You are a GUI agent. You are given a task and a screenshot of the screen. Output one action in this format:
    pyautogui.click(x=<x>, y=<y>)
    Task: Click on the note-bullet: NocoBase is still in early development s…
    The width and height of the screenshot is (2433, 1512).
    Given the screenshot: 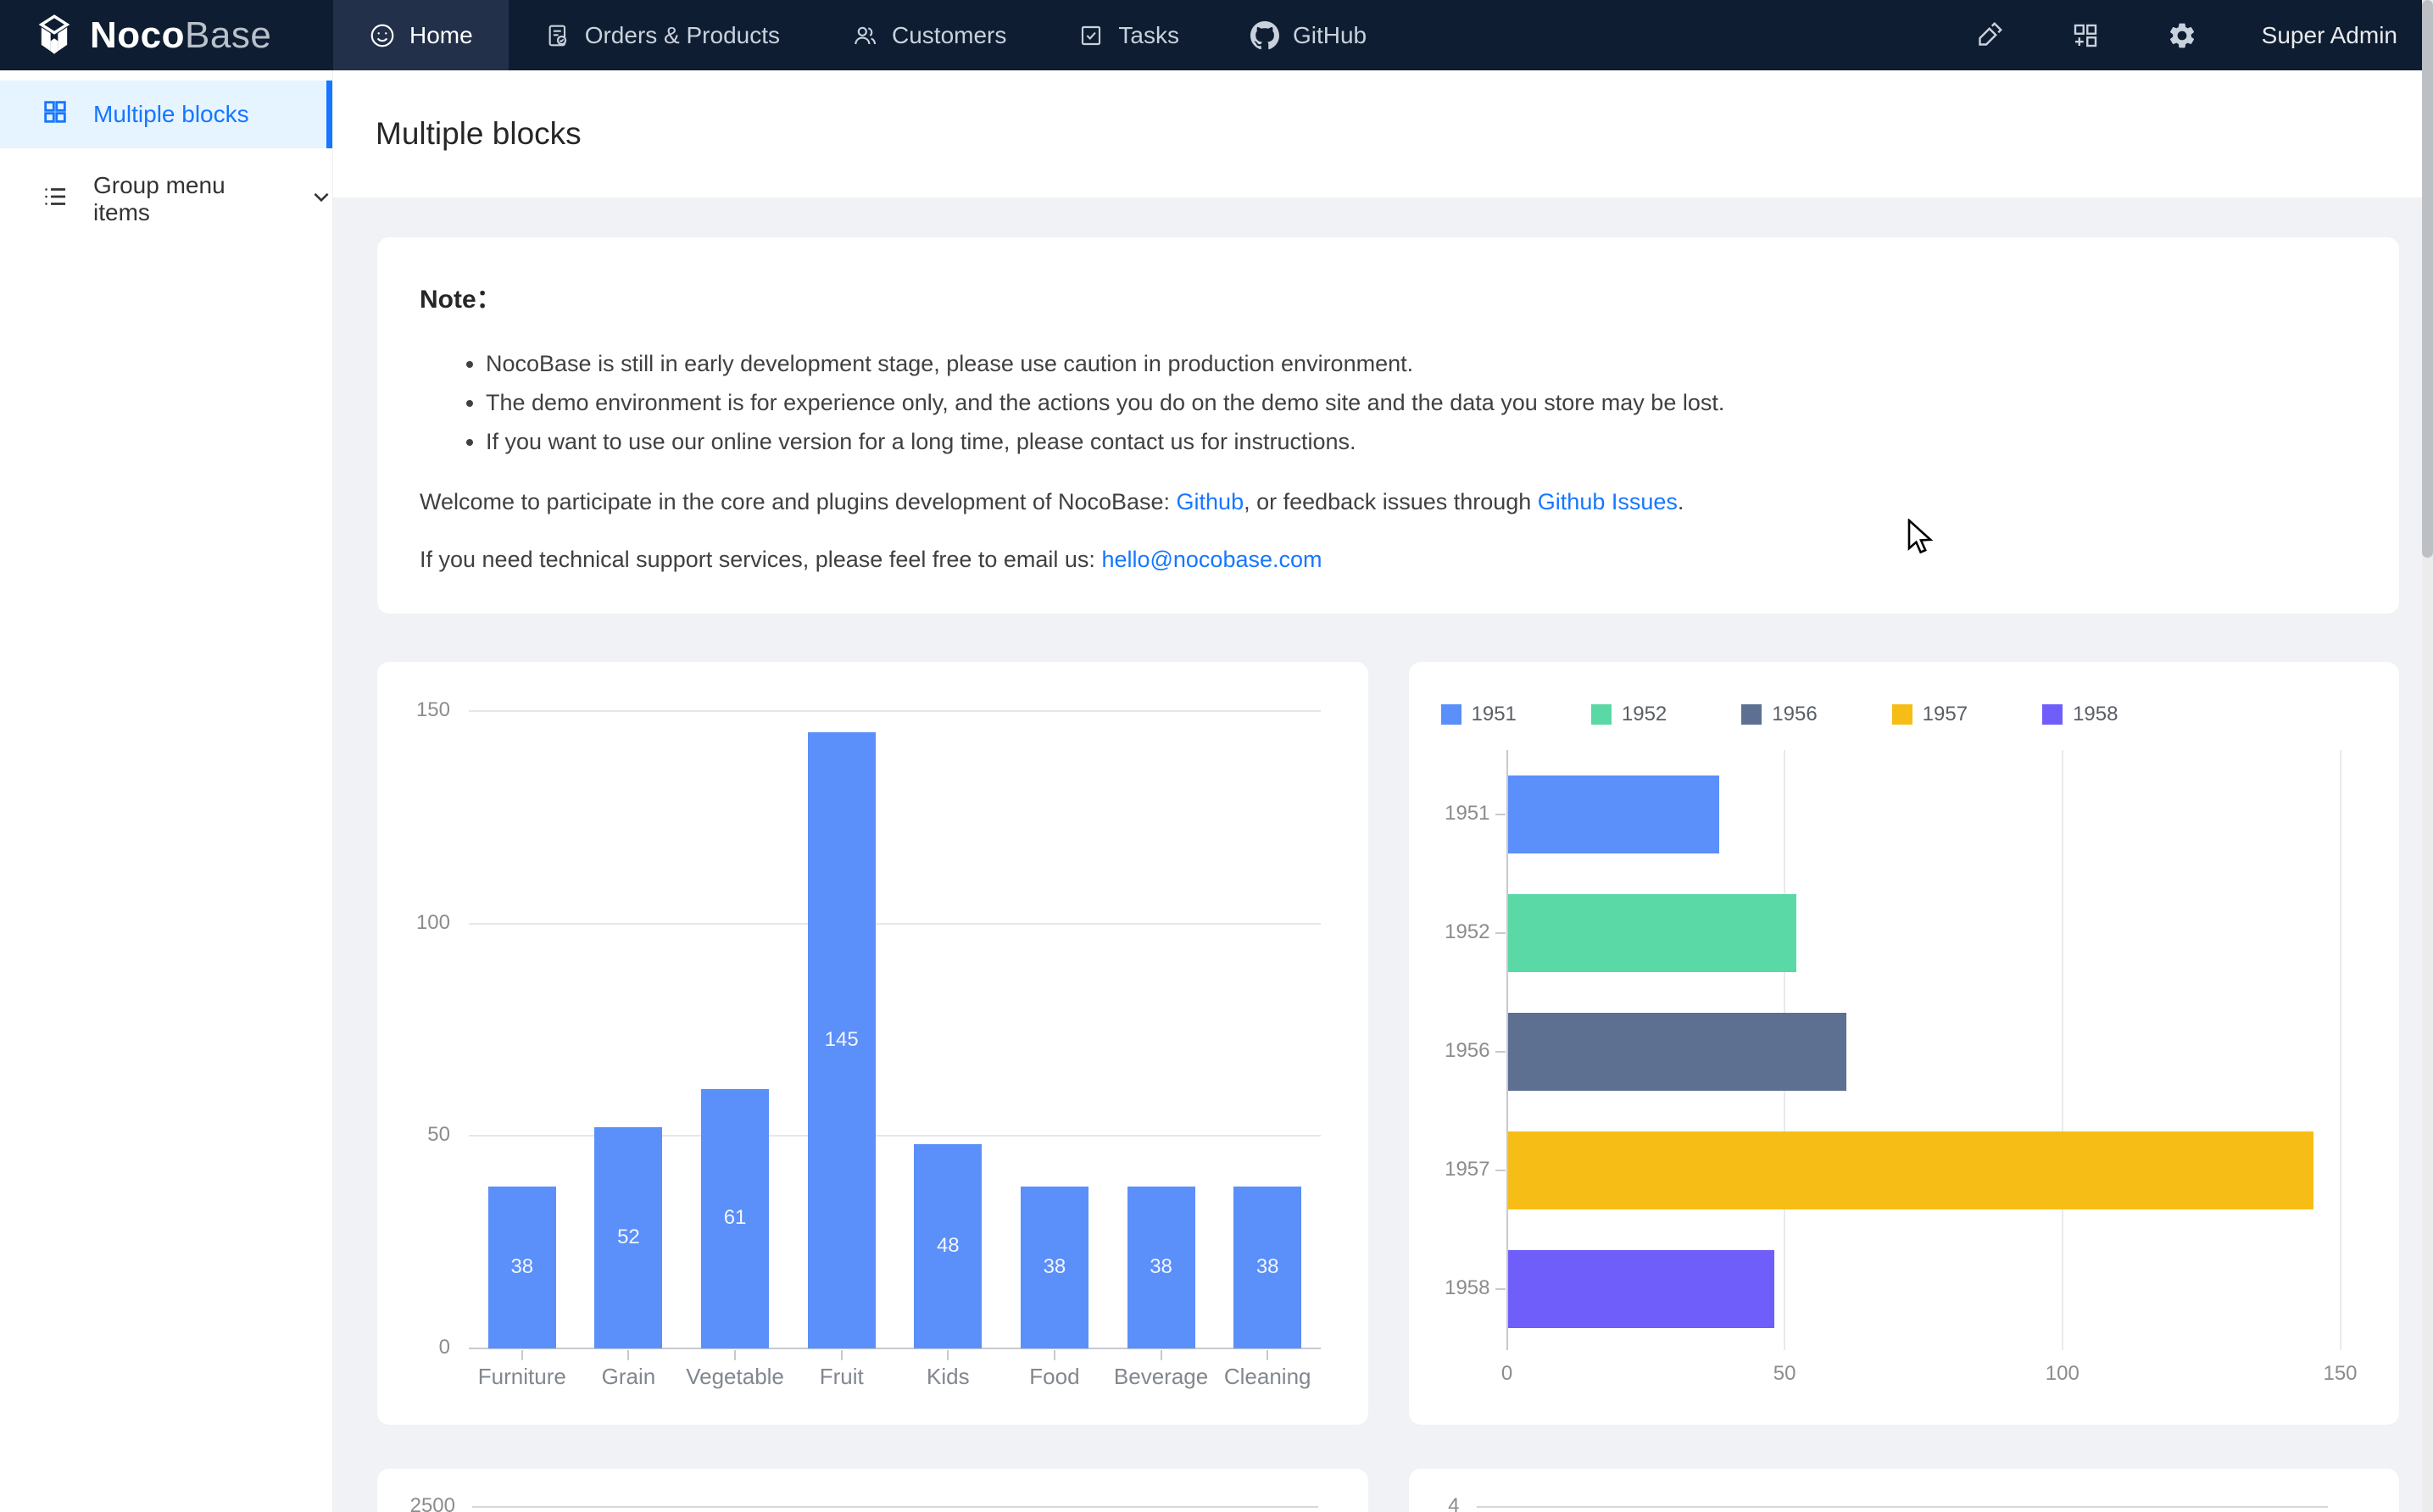 What is the action you would take?
    pyautogui.click(x=1421, y=364)
    